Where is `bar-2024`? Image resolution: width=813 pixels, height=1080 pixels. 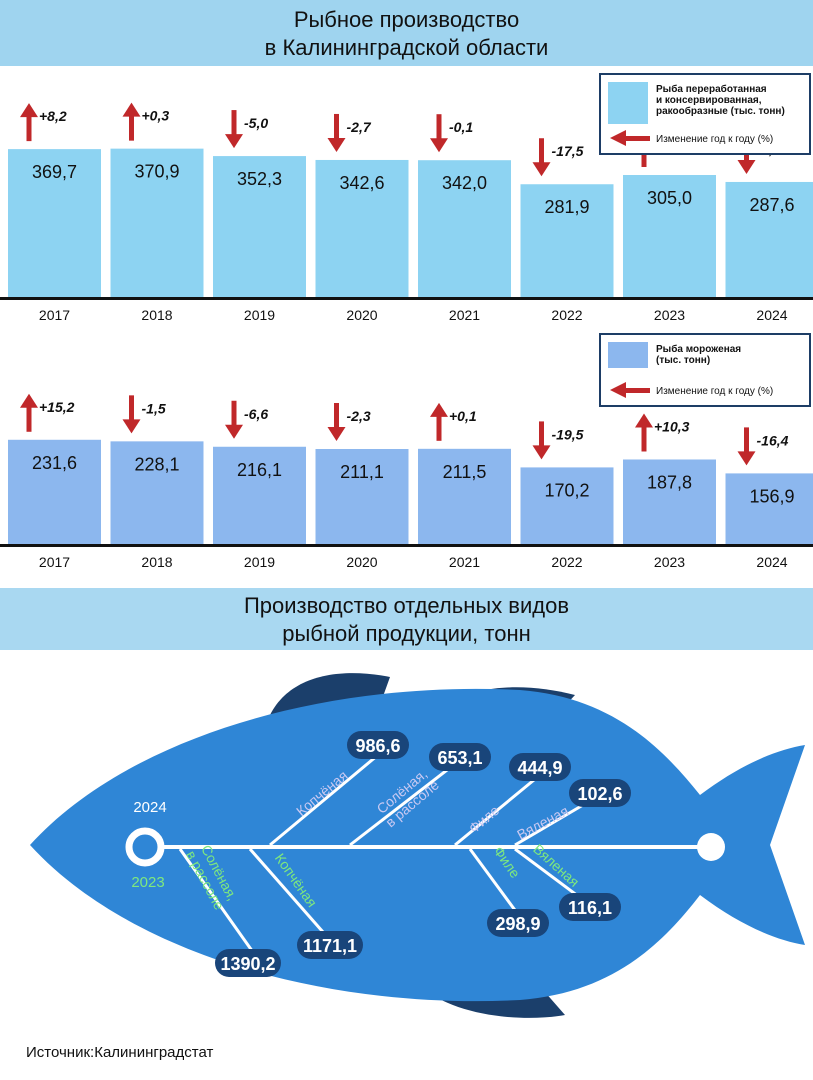
bar-2024 is located at coordinates (769, 239).